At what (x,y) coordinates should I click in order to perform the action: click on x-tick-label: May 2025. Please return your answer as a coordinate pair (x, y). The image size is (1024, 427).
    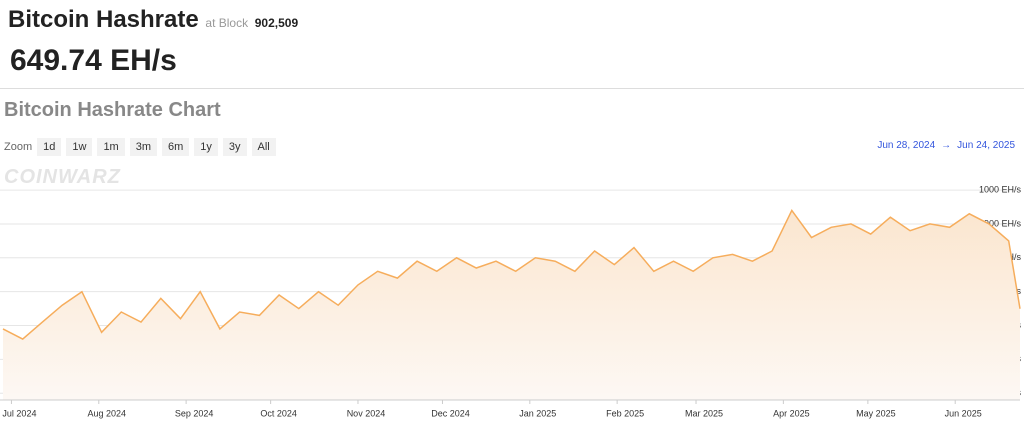
    Looking at the image, I should click on (876, 413).